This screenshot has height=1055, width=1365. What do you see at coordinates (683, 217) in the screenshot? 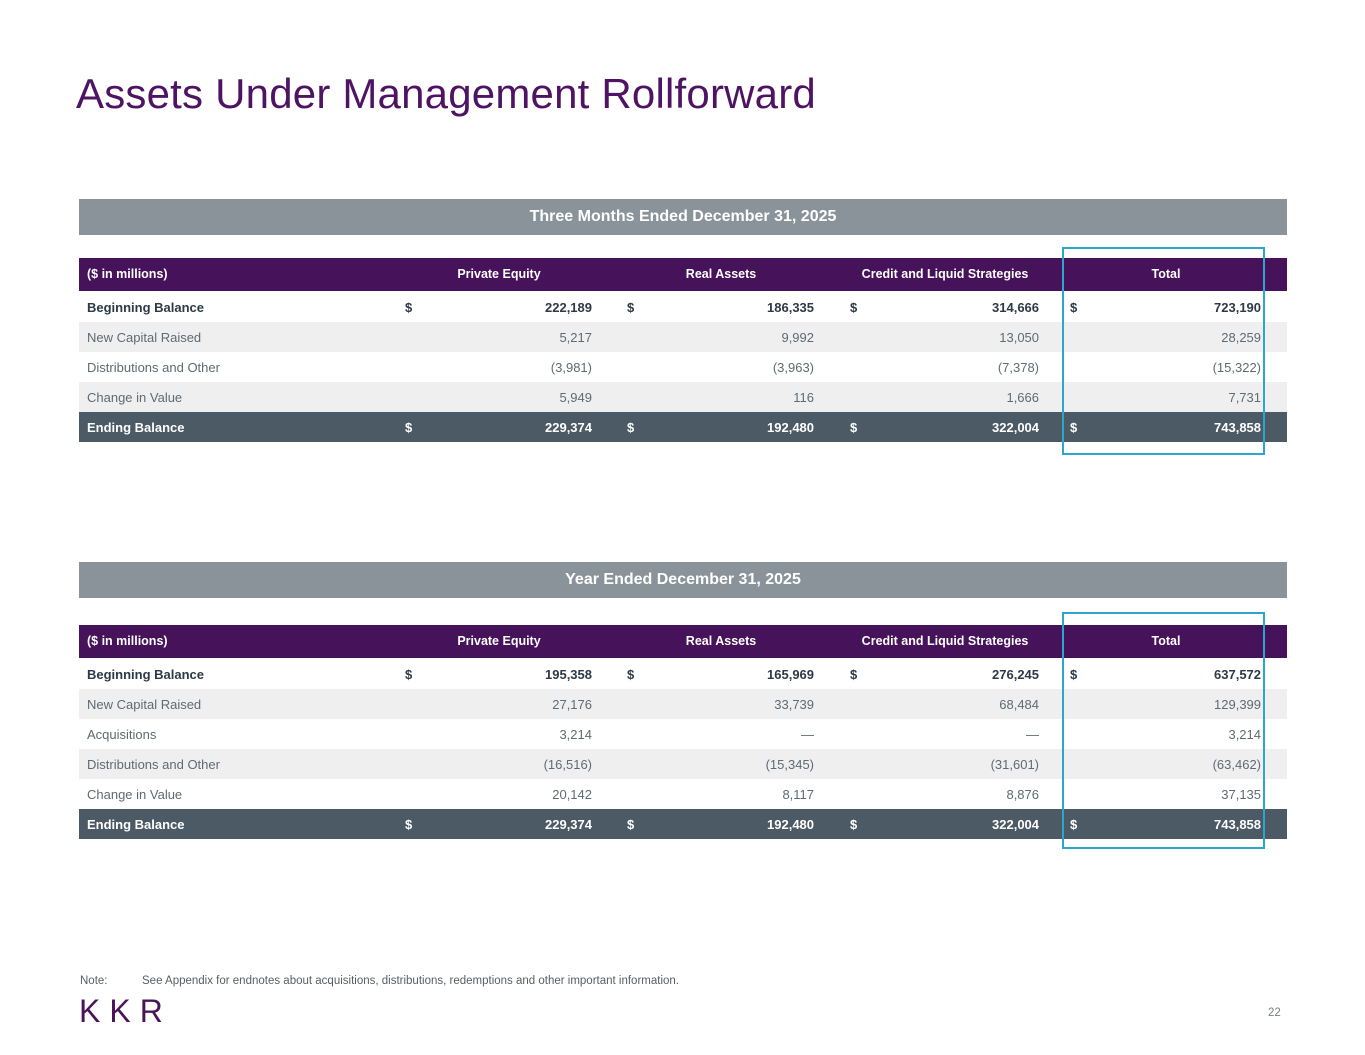
I see `section-banner-quarter: Three Months Ended December 31, 2025` at bounding box center [683, 217].